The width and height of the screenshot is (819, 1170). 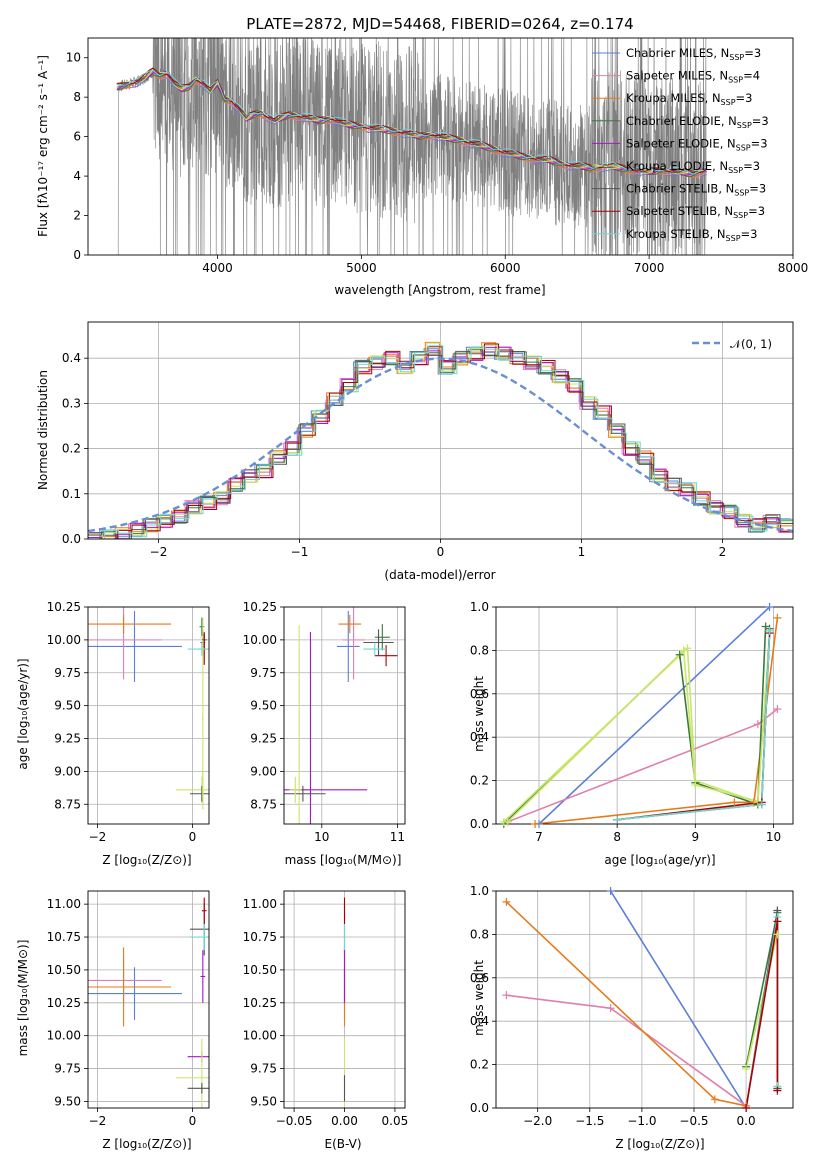 I want to click on y-tick-label: 8, so click(x=77, y=97).